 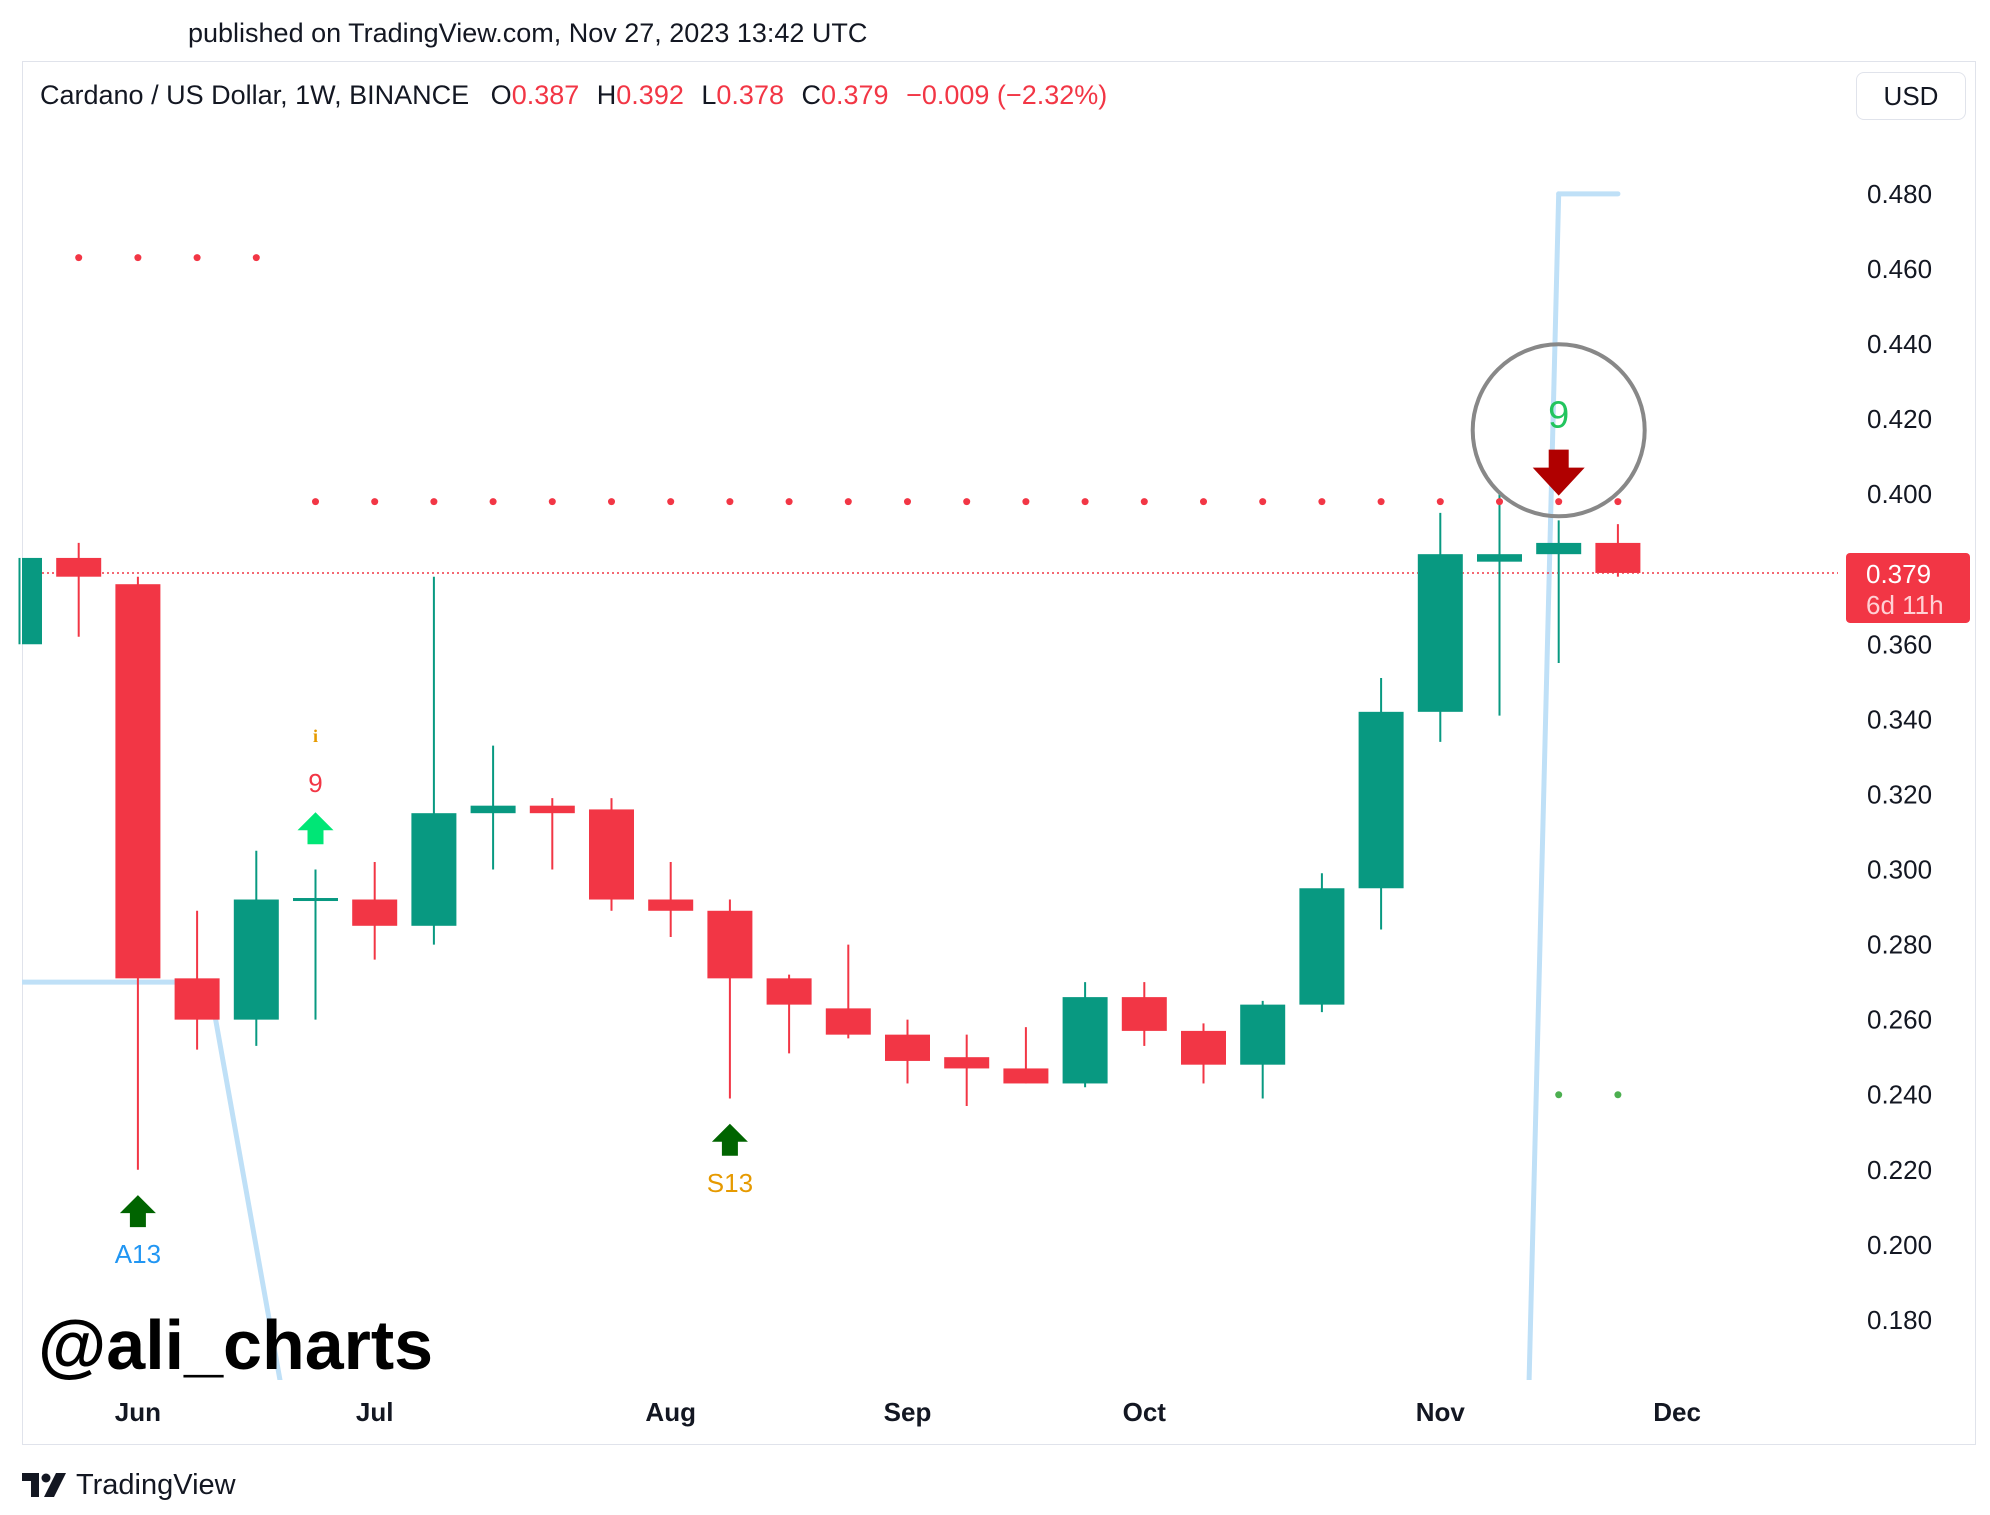 I want to click on signal-dot-green, so click(x=1618, y=1095).